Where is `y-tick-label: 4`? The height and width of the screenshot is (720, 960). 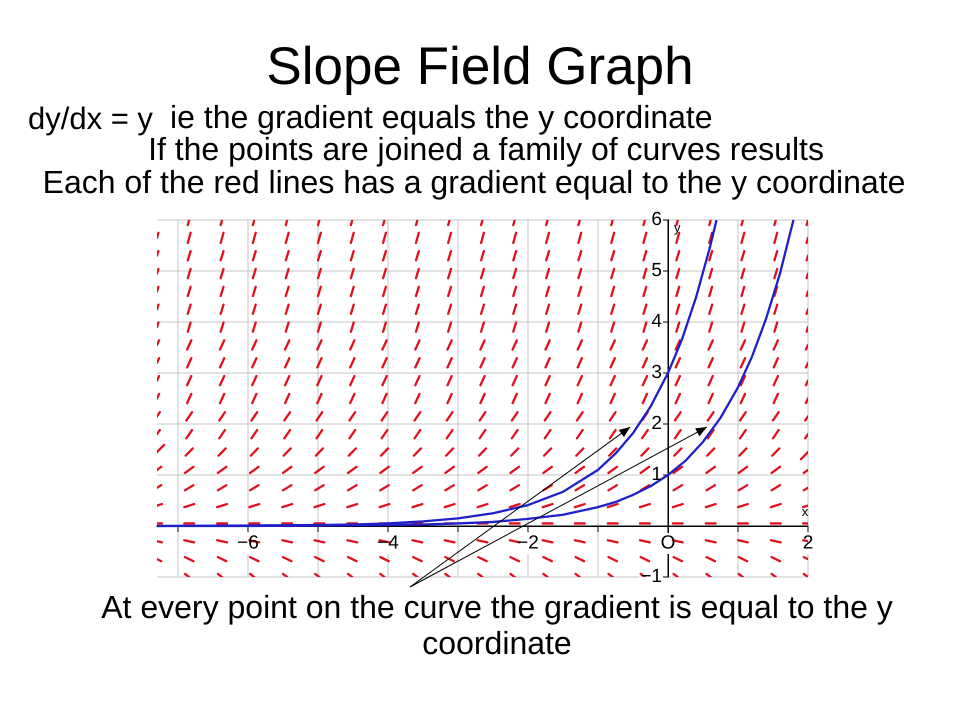 y-tick-label: 4 is located at coordinates (656, 321).